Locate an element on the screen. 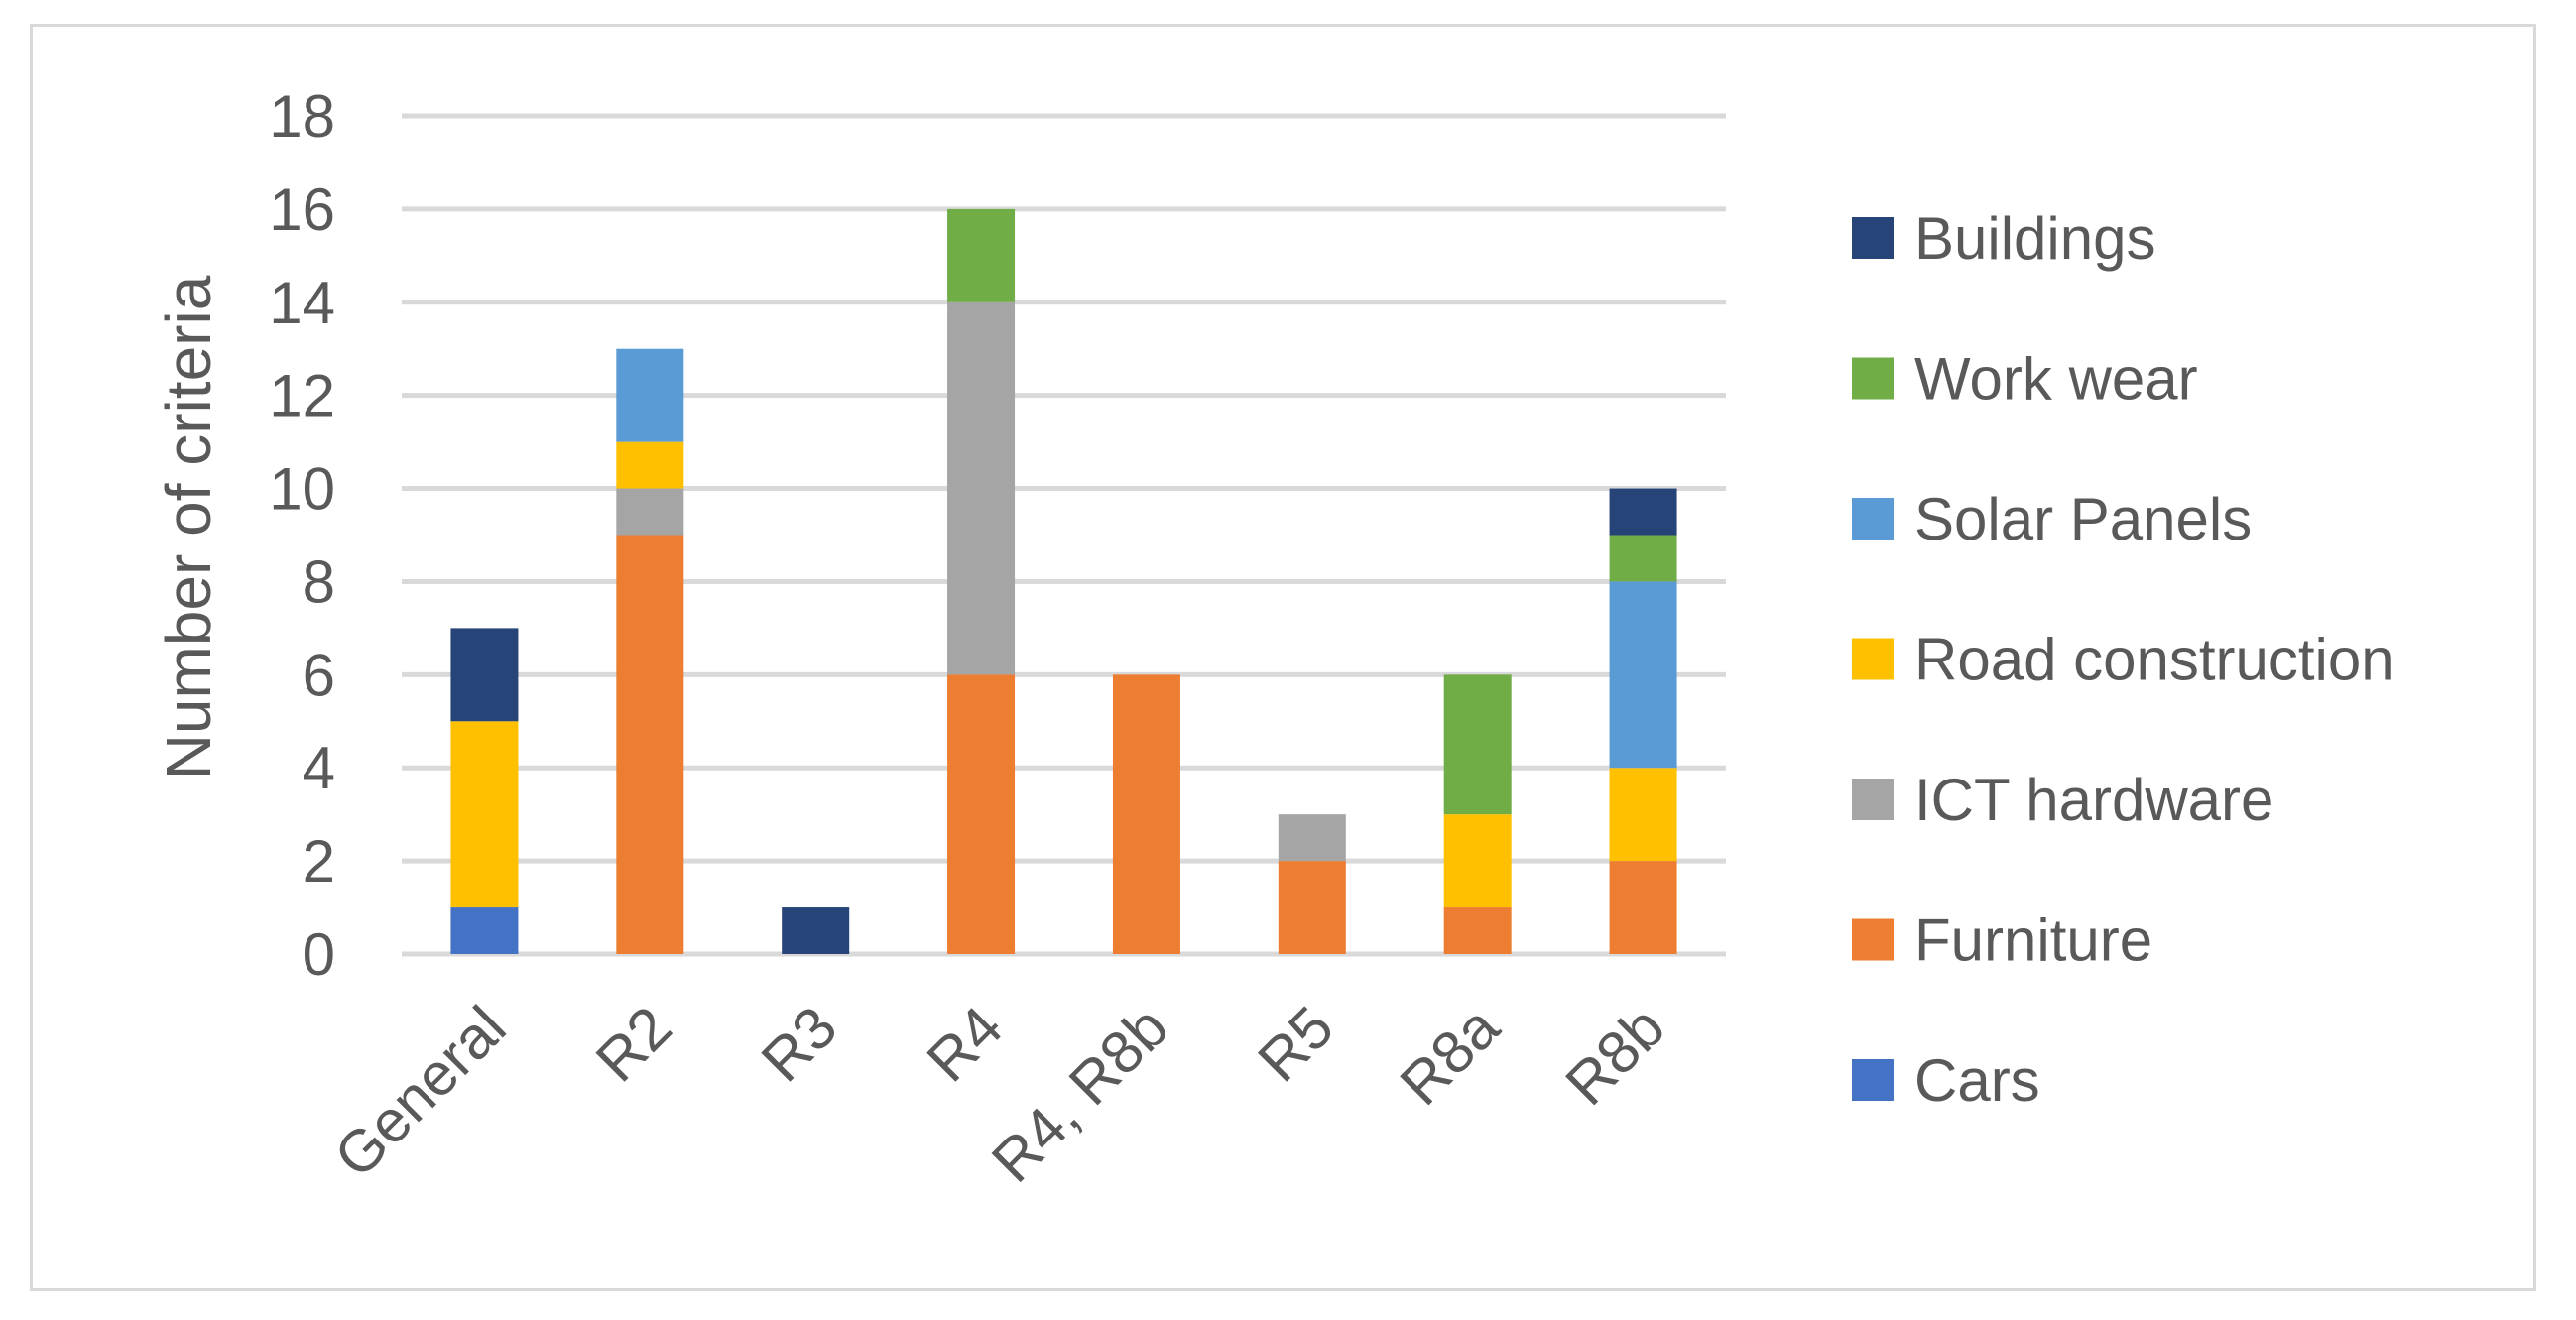 This screenshot has height=1320, width=2576. legend-item-ict-hardware: ICT hardware is located at coordinates (2062, 800).